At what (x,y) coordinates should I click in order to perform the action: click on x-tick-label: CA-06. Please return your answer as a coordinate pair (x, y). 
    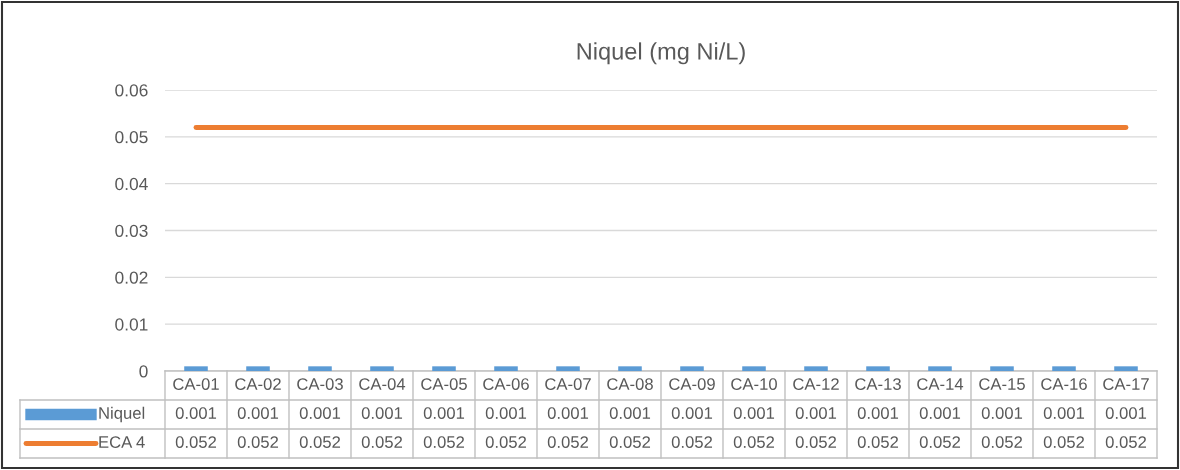
    Looking at the image, I should click on (506, 384).